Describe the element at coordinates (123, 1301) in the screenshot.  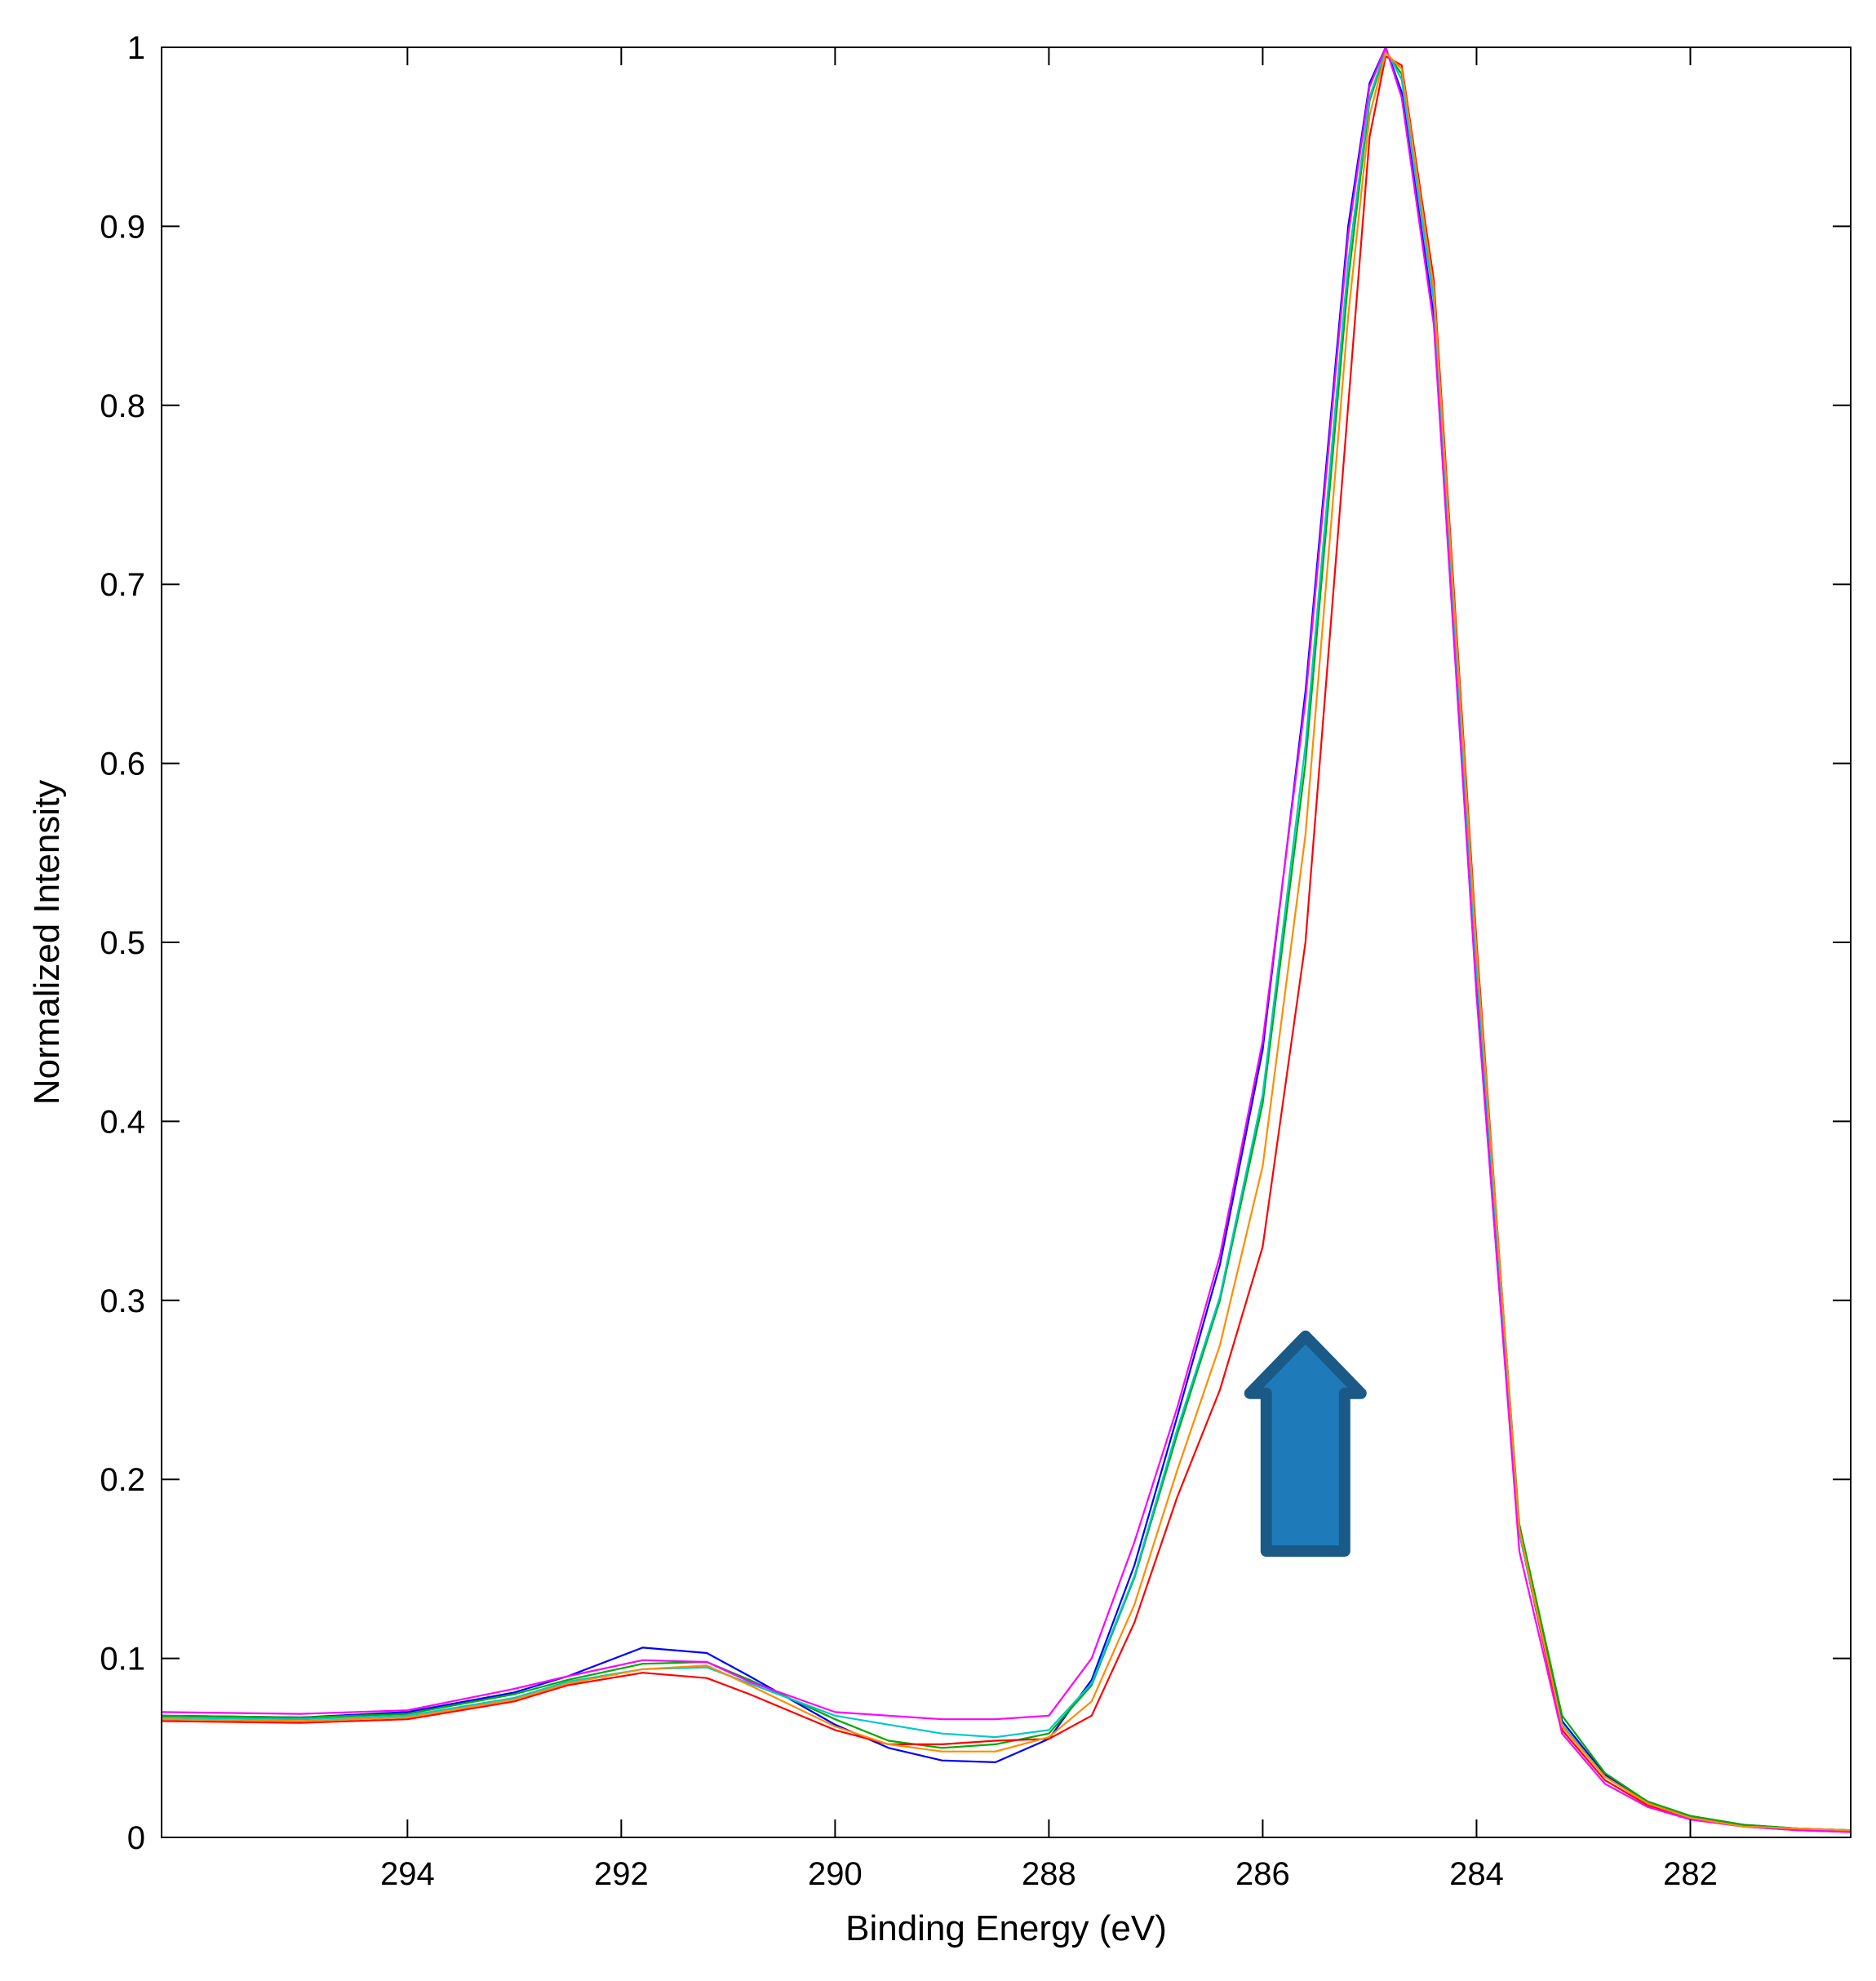
I see `y-tick-label-3: 0.3` at that location.